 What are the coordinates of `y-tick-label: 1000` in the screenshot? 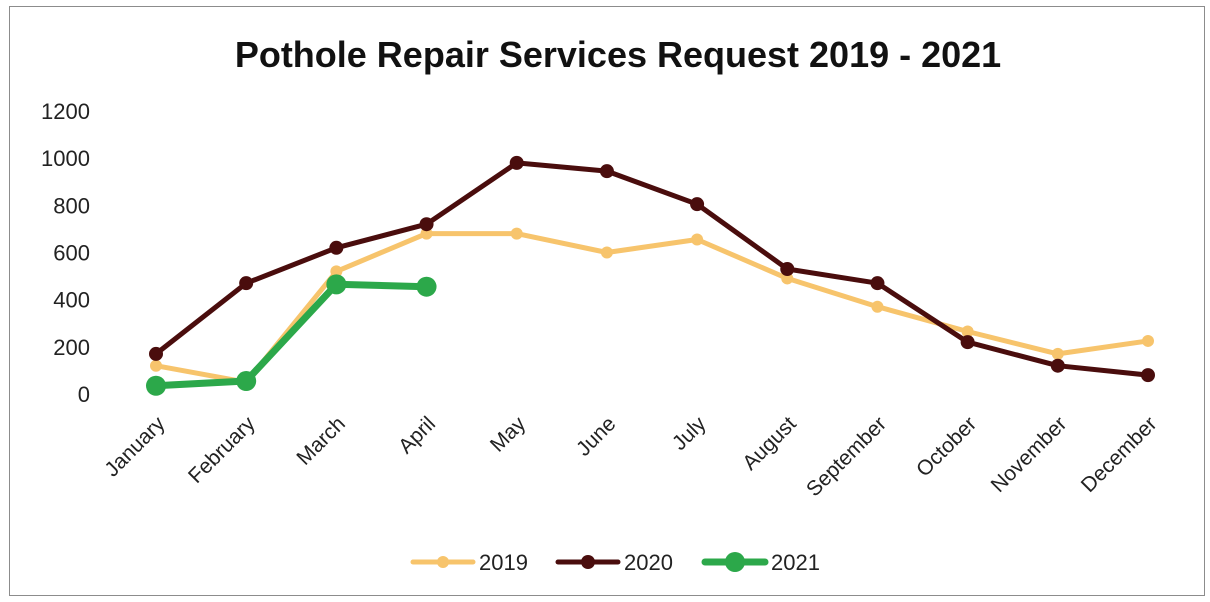 It's located at (65, 158).